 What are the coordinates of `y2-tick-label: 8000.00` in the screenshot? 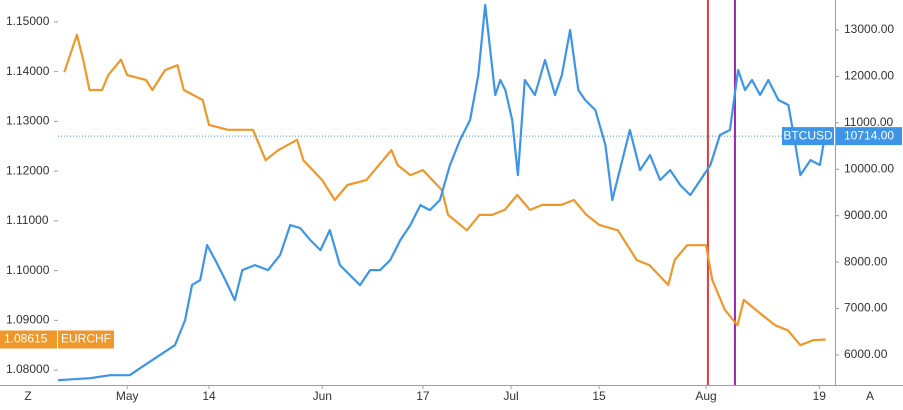 It's located at (866, 261).